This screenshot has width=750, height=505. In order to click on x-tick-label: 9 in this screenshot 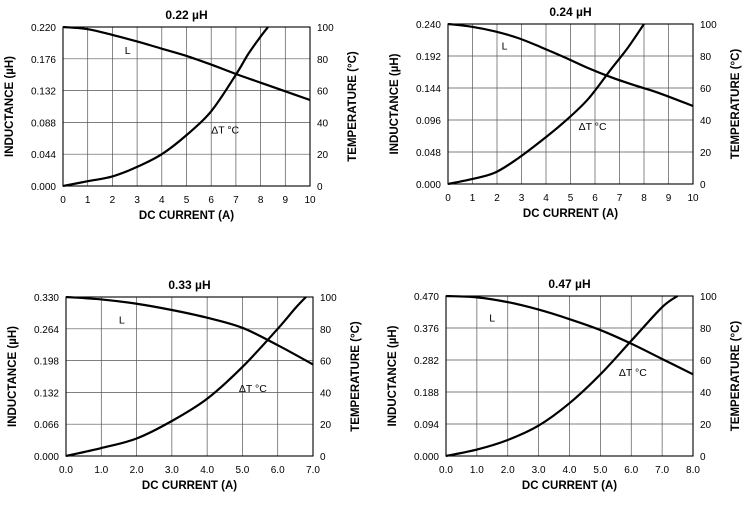, I will do `click(286, 200)`.